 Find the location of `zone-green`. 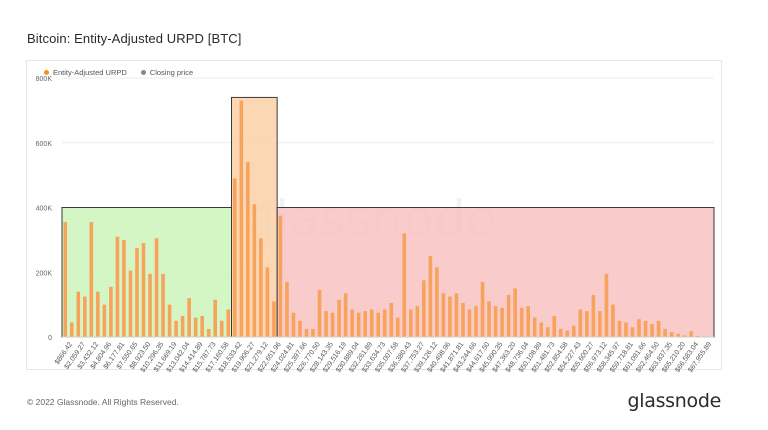

zone-green is located at coordinates (147, 272).